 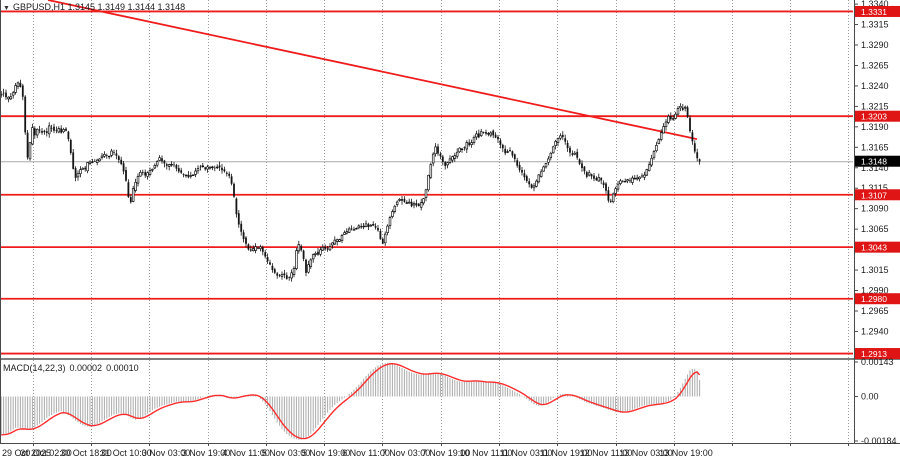 What do you see at coordinates (874, 188) in the screenshot?
I see `price-tick-label: 1.3115` at bounding box center [874, 188].